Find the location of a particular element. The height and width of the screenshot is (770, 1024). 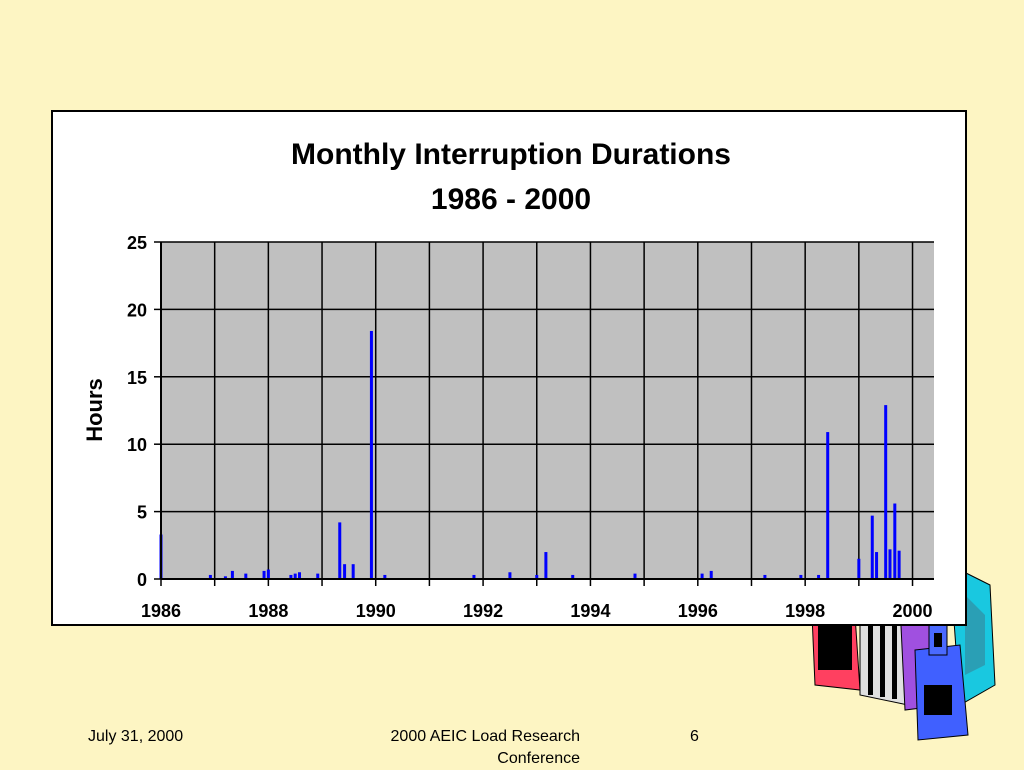

x-tick-label: 1988 is located at coordinates (268, 611).